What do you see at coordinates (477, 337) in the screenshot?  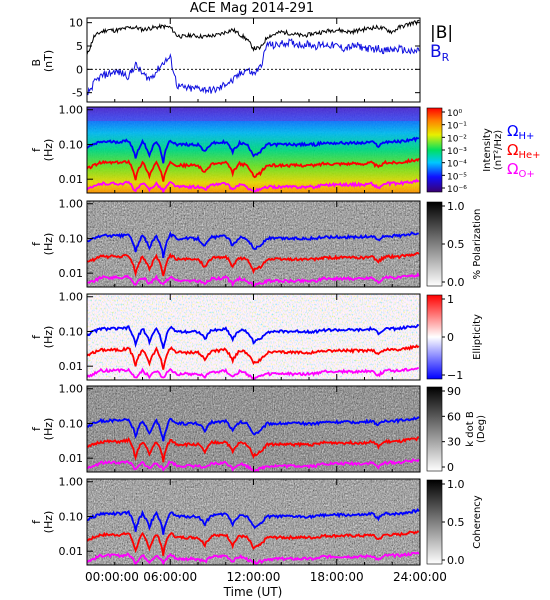 I see `ellipticity-colorbar-label: Ellipticity` at bounding box center [477, 337].